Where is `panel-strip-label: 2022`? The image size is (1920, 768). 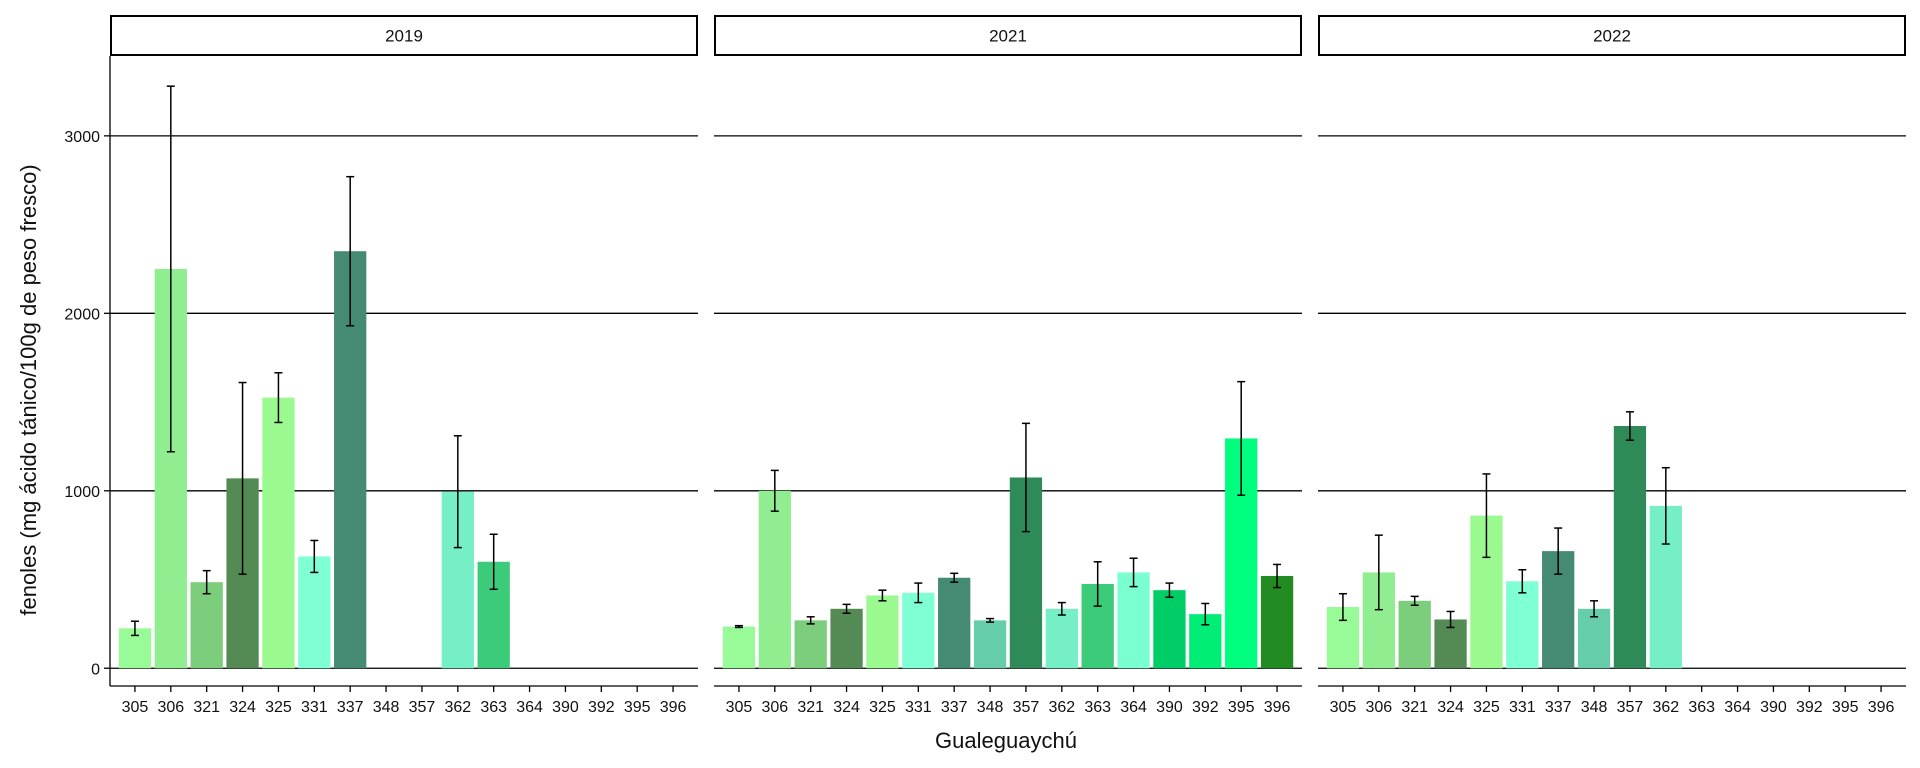
panel-strip-label: 2022 is located at coordinates (1612, 36).